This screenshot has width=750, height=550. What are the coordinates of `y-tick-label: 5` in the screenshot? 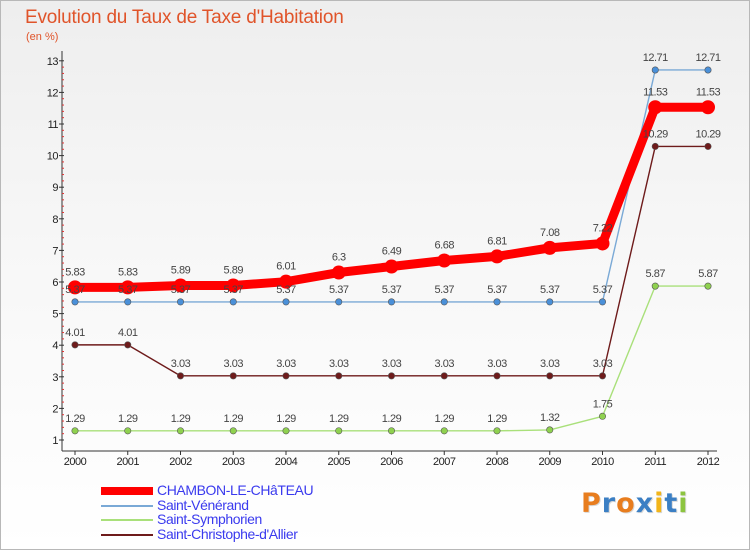 It's located at (55, 315).